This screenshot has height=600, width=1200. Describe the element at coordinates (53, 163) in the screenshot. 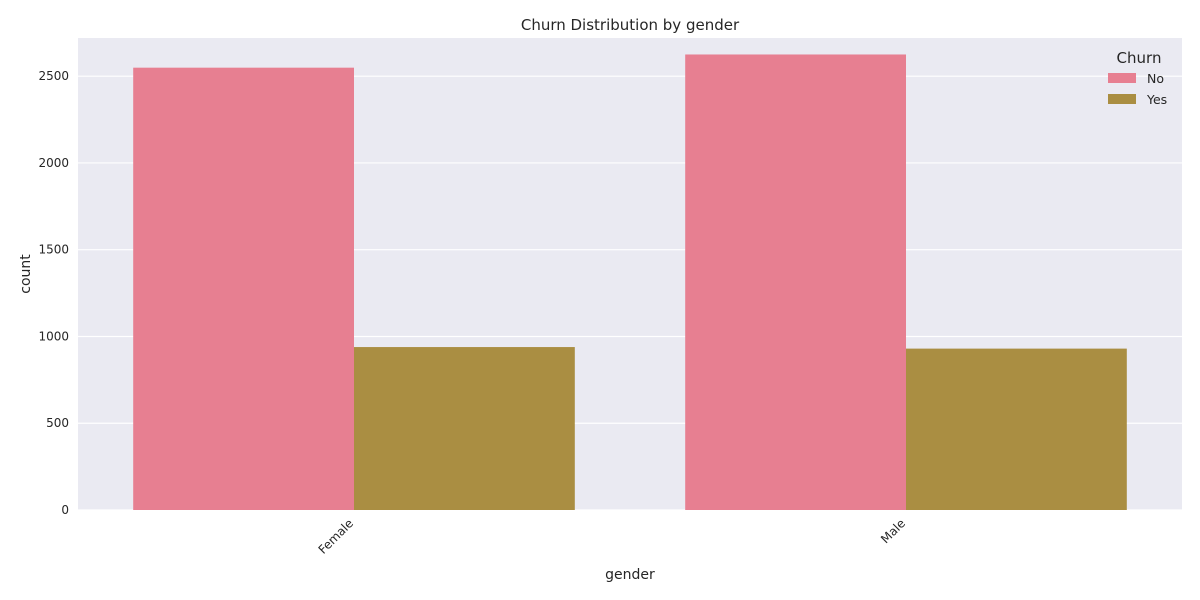

I see `y-tick-label: 2000` at that location.